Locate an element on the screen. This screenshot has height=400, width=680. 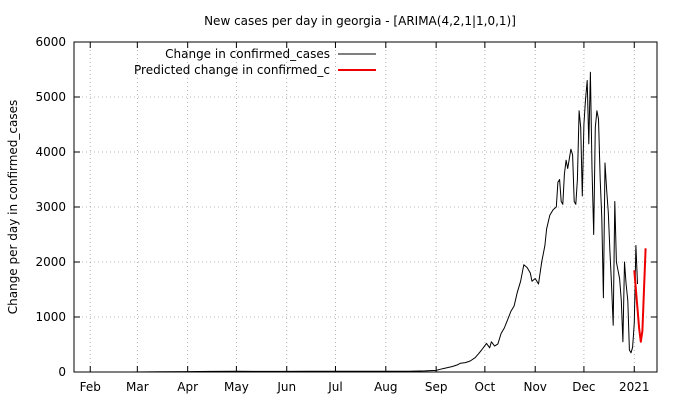
x-tick-label: Mar is located at coordinates (137, 387).